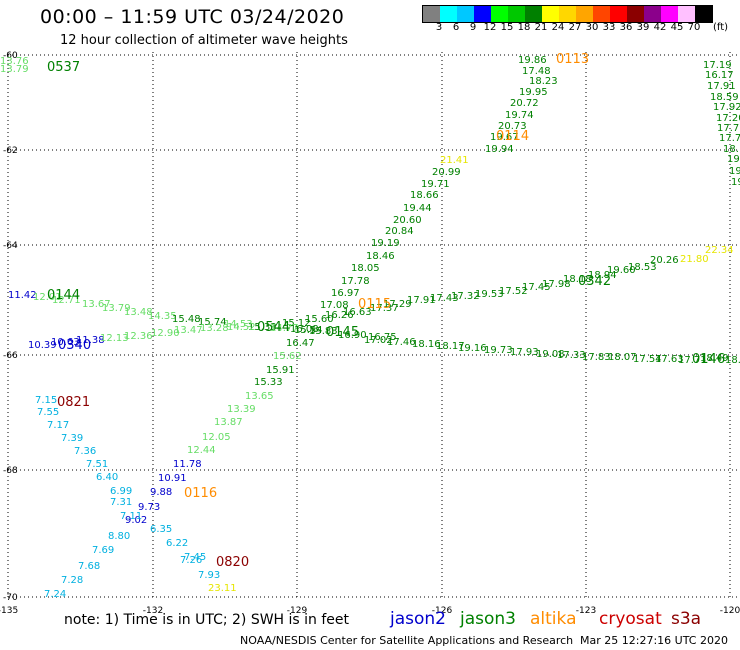 The image size is (740, 650). What do you see at coordinates (692, 360) in the screenshot?
I see `wave-height-point: 17.71` at bounding box center [692, 360].